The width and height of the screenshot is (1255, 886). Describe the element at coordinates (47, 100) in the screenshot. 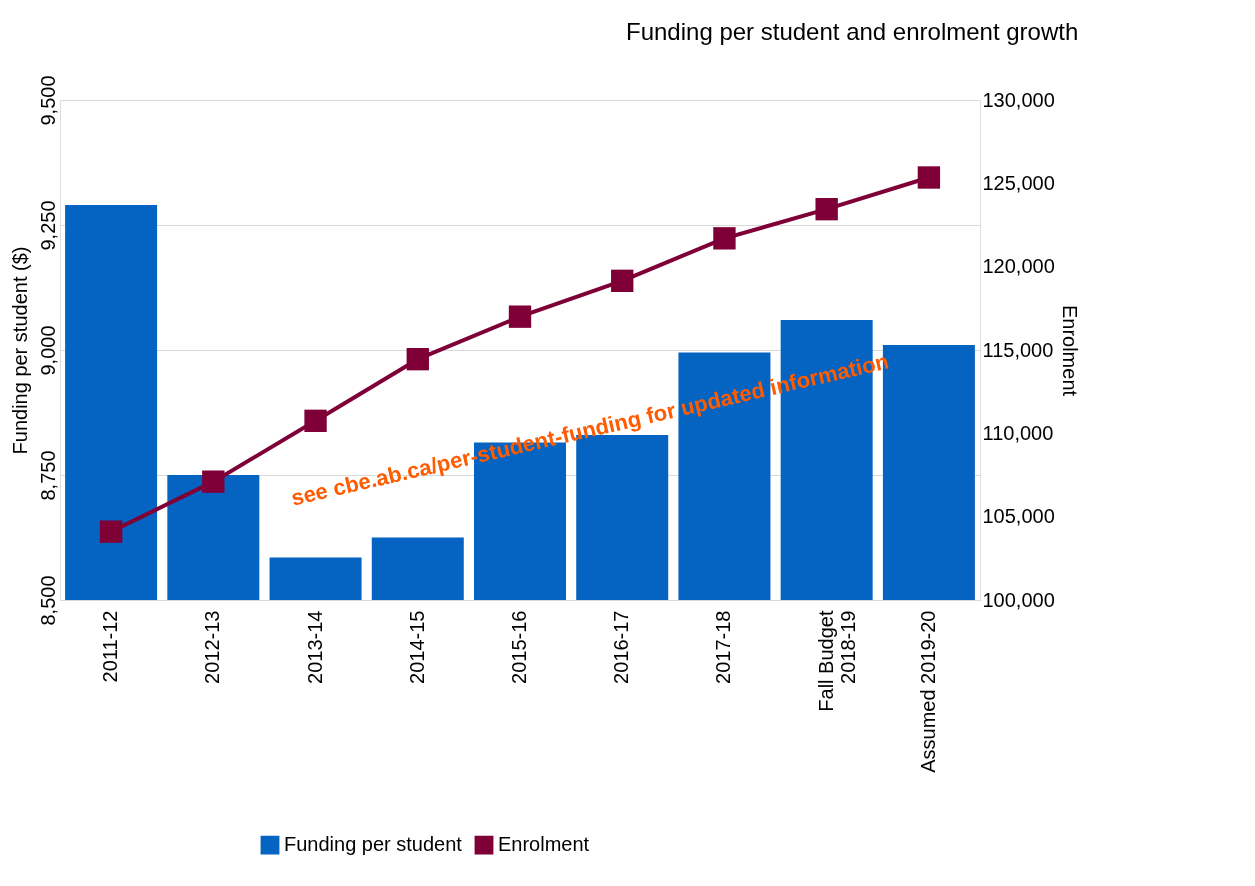

I see `y-tick-label: 9,500` at that location.